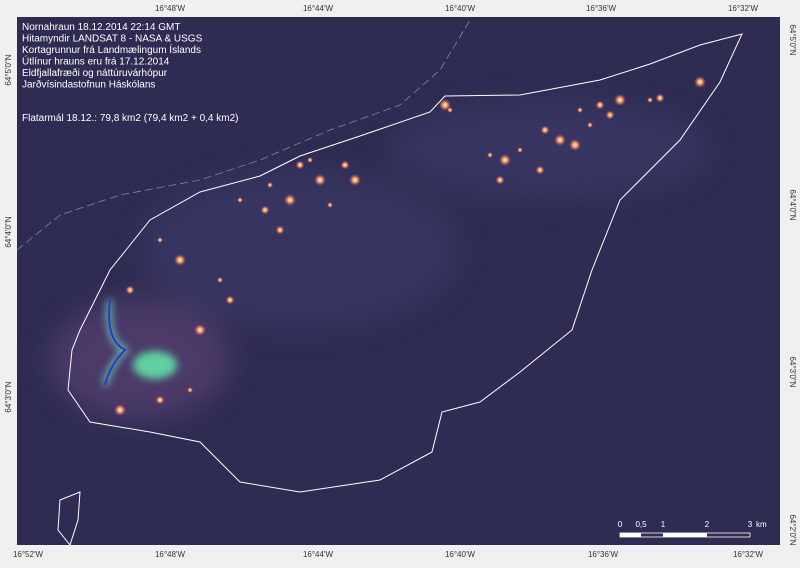 The image size is (800, 568). I want to click on bottom-coordinate: 16°36'W, so click(603, 554).